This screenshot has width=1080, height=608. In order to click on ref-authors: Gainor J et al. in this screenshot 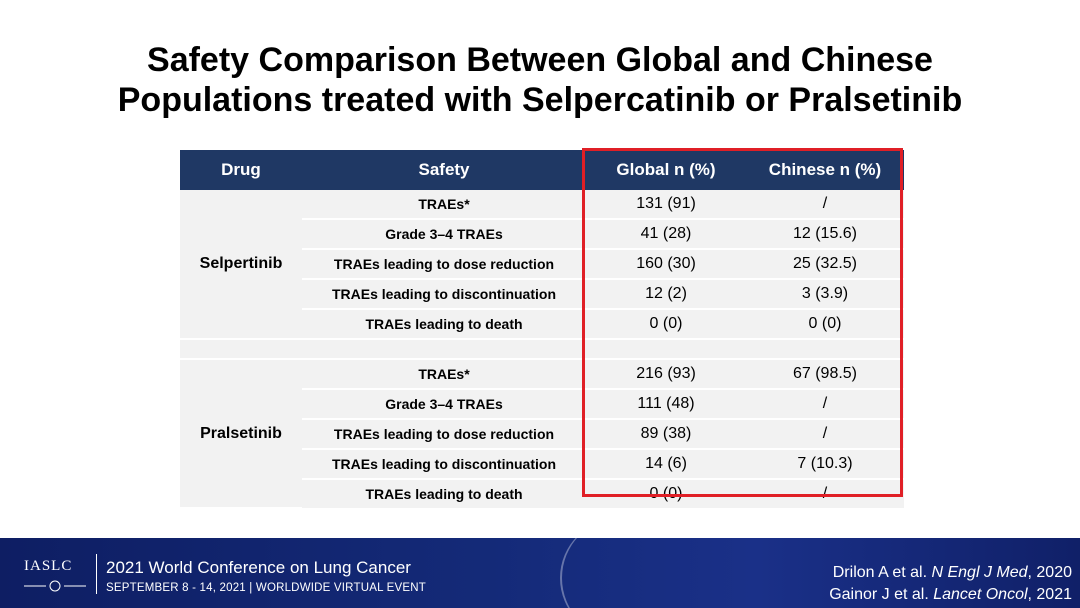, I will do `click(881, 594)`.